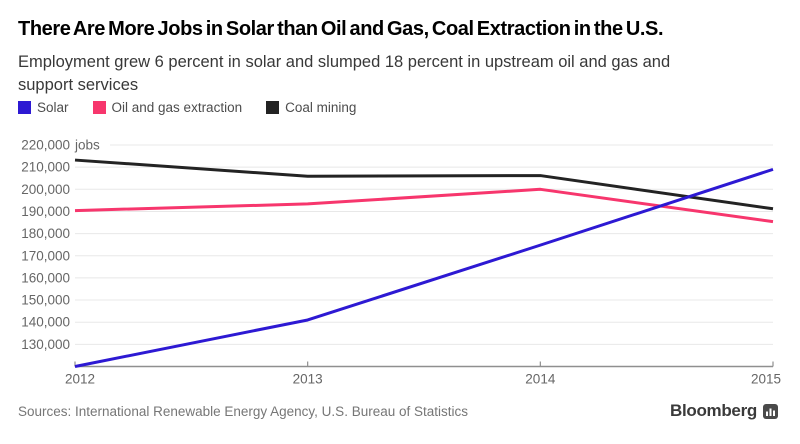  I want to click on svg-text: 150,000, so click(45, 300).